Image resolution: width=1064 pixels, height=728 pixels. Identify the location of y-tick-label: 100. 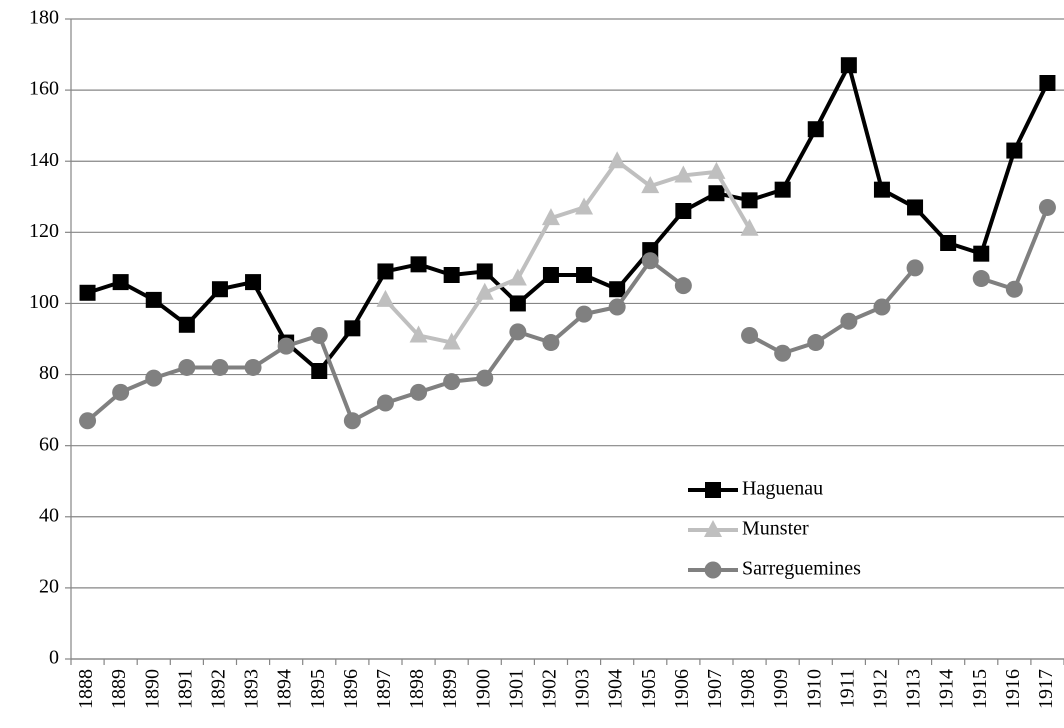
(44, 302).